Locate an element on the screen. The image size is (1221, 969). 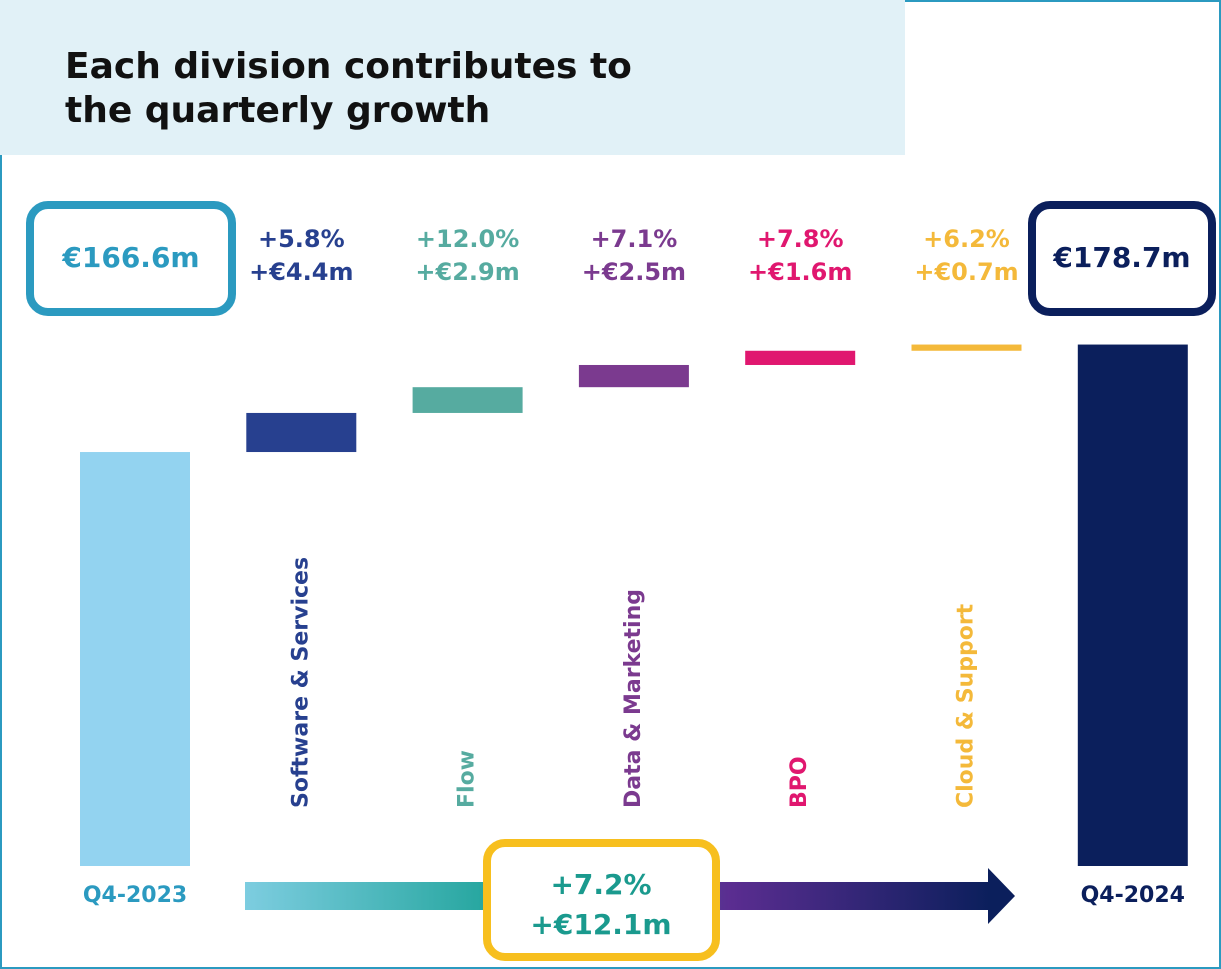
x-tick-label: Data & Marketing is located at coordinates (633, 698).